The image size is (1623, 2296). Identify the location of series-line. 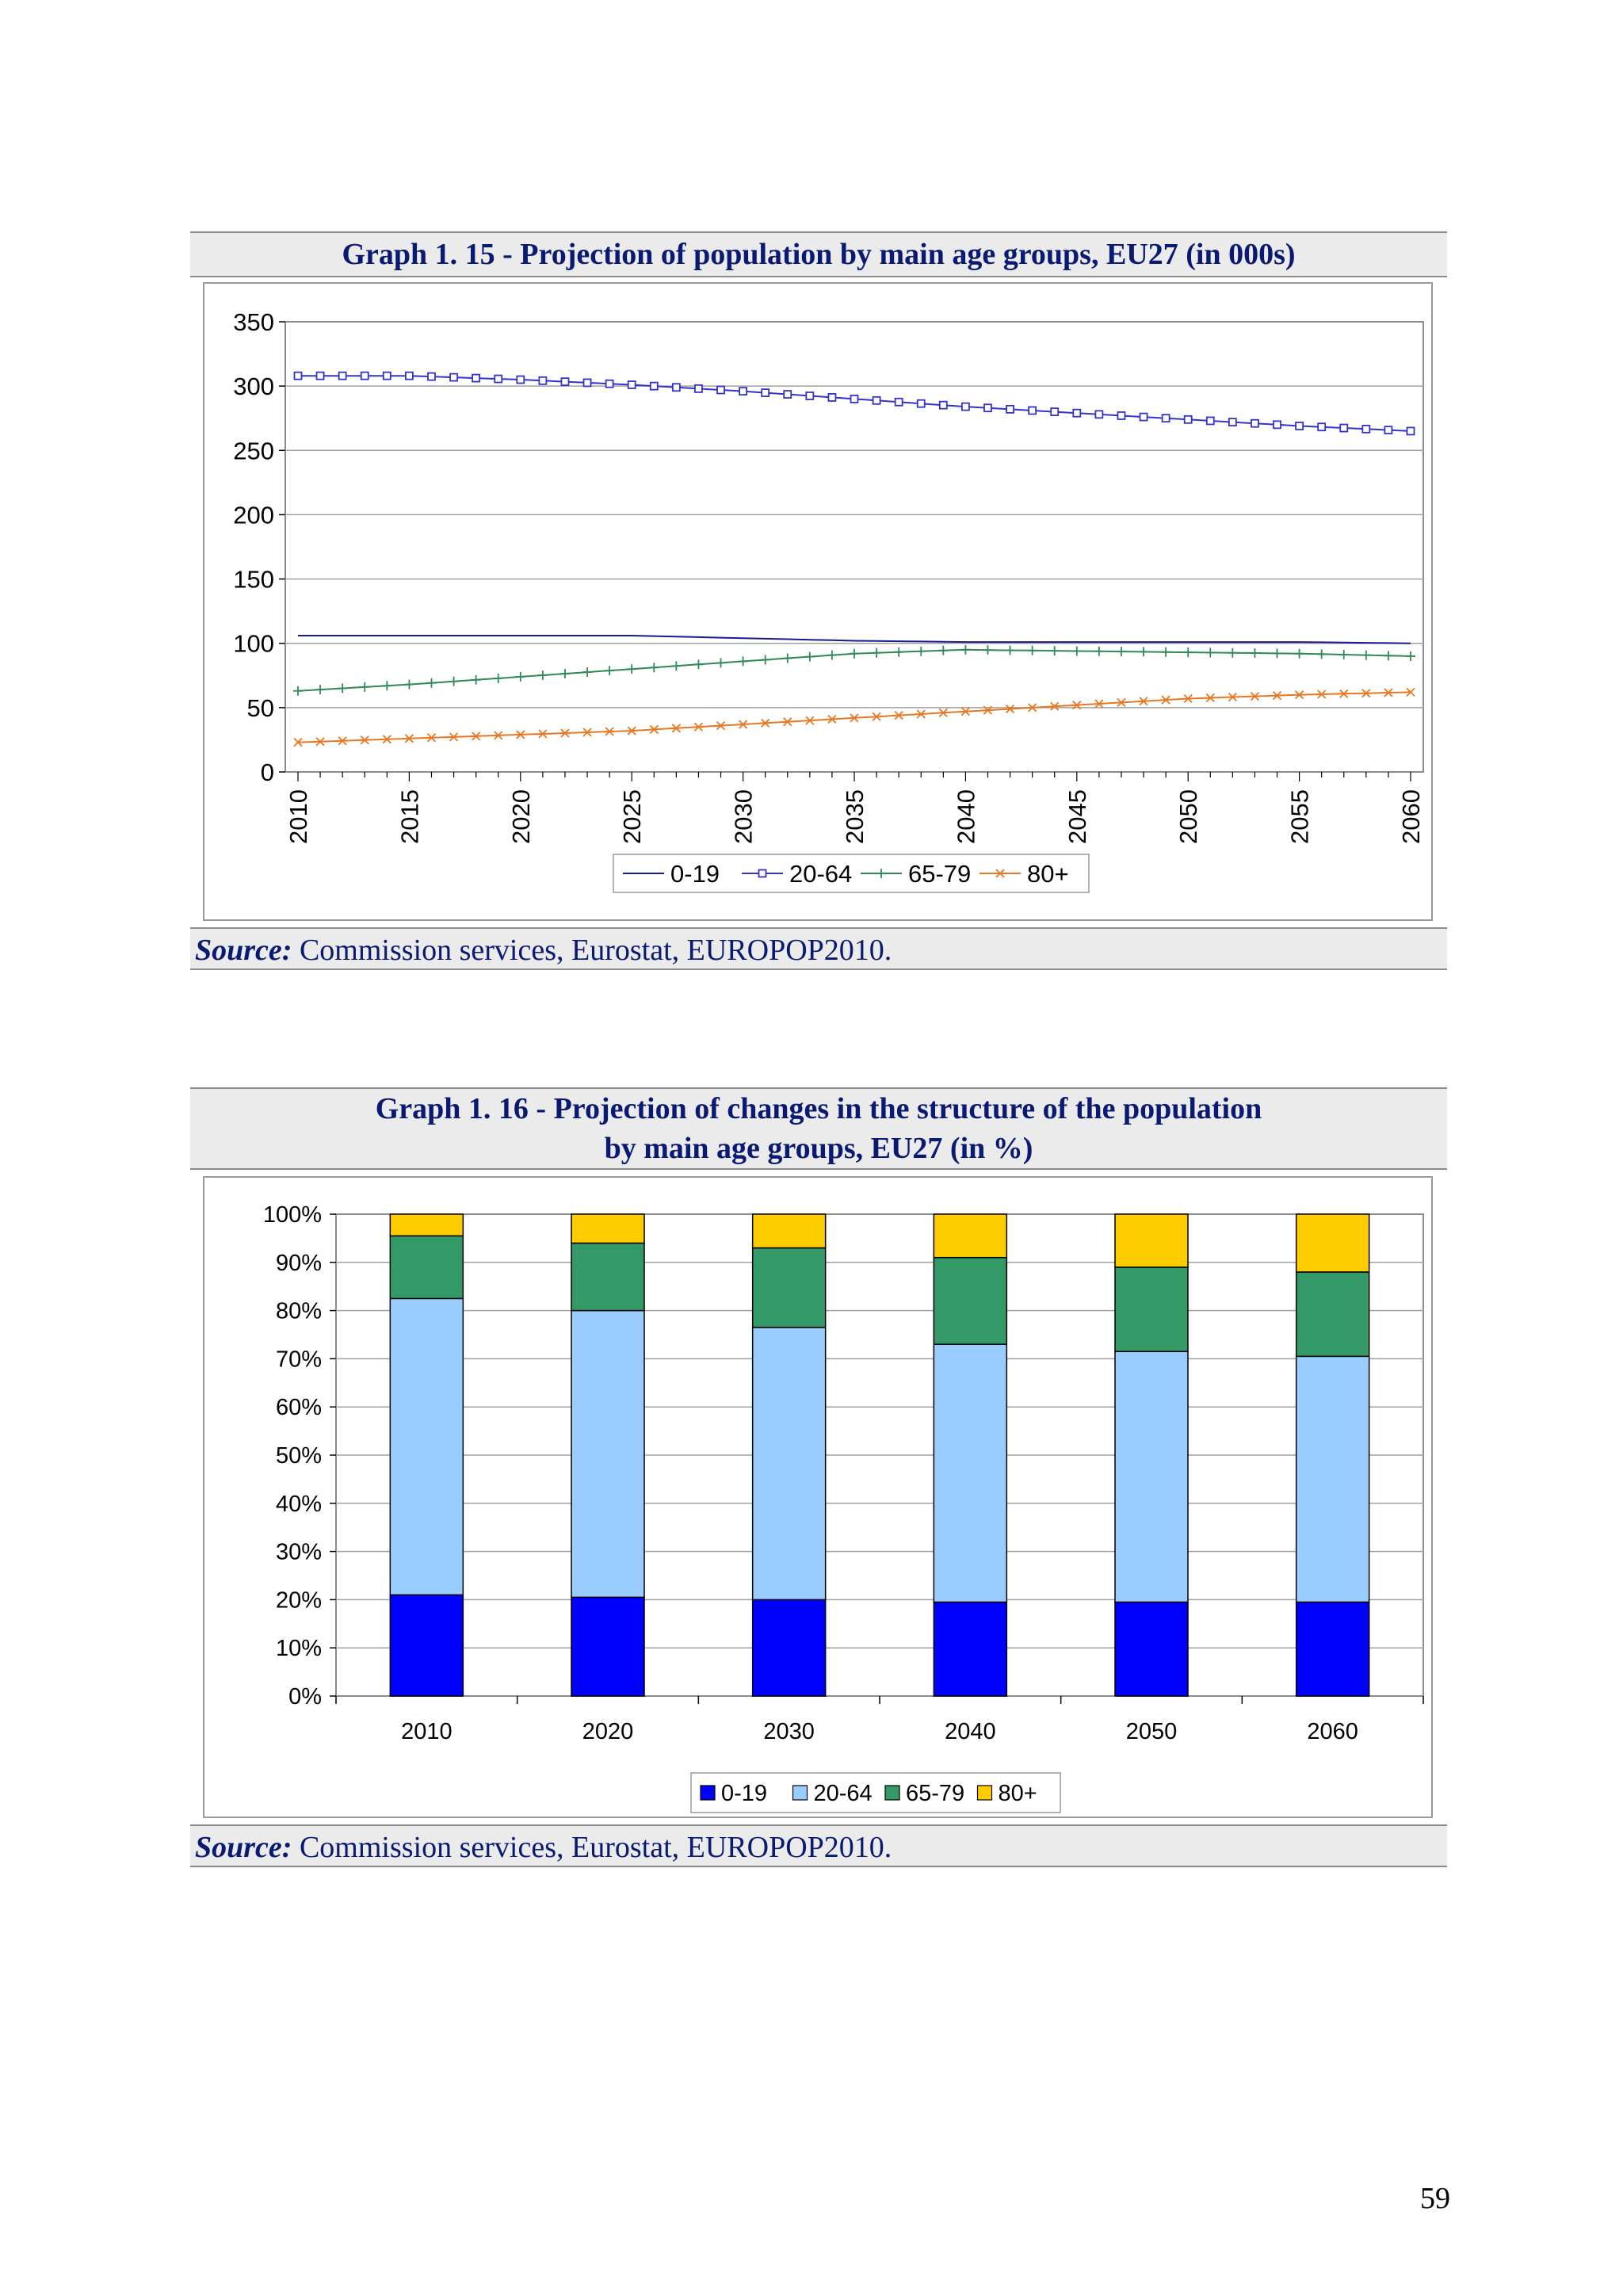
(855, 639).